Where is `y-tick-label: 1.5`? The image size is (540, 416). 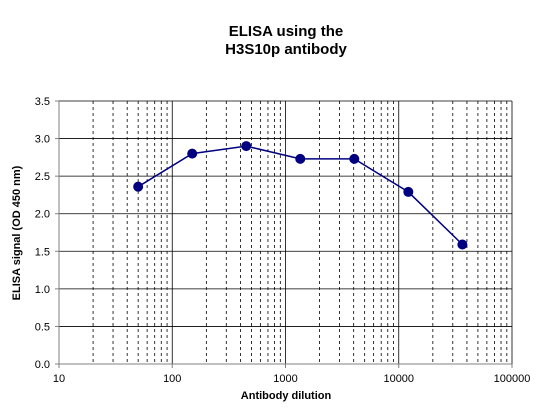 y-tick-label: 1.5 is located at coordinates (42, 252).